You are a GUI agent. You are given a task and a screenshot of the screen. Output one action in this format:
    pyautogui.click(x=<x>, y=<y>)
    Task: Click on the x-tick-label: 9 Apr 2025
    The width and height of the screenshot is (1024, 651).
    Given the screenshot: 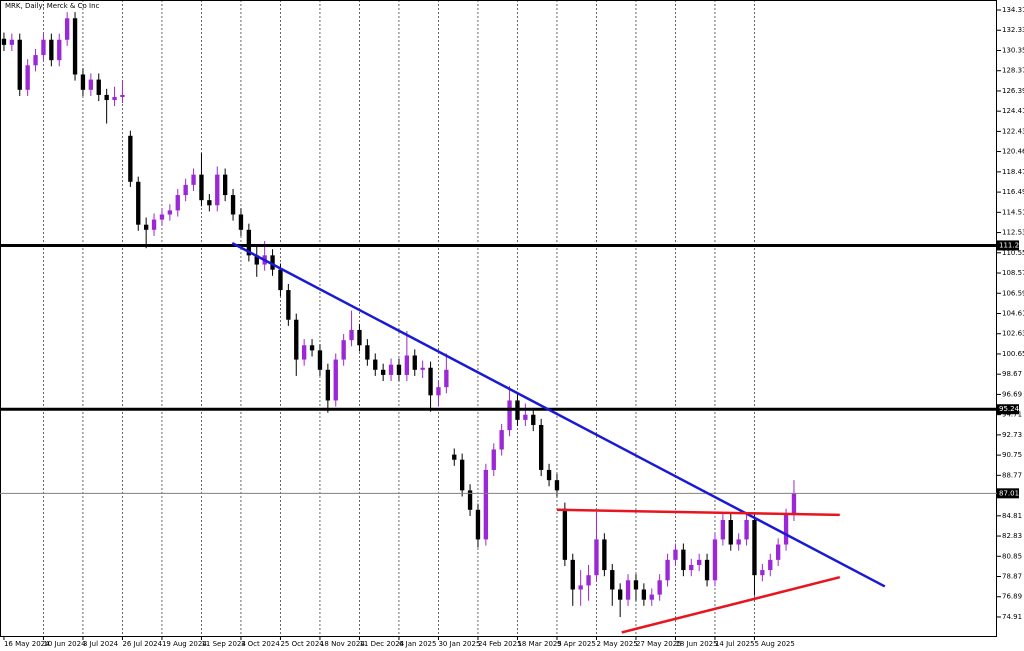 What is the action you would take?
    pyautogui.click(x=576, y=644)
    